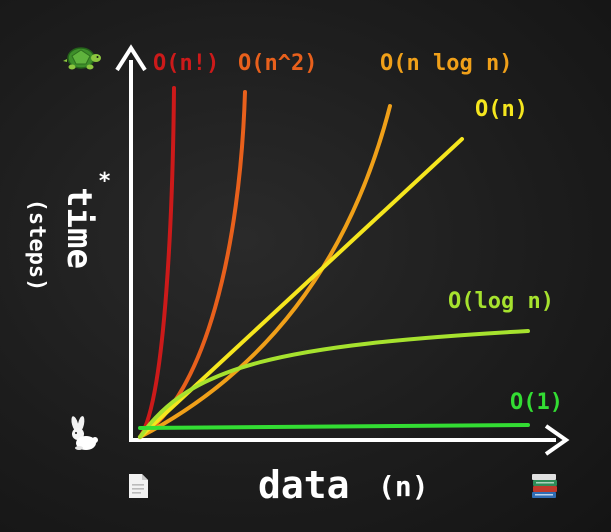  Describe the element at coordinates (403, 486) in the screenshot. I see `x-axis-unit: (n)` at that location.